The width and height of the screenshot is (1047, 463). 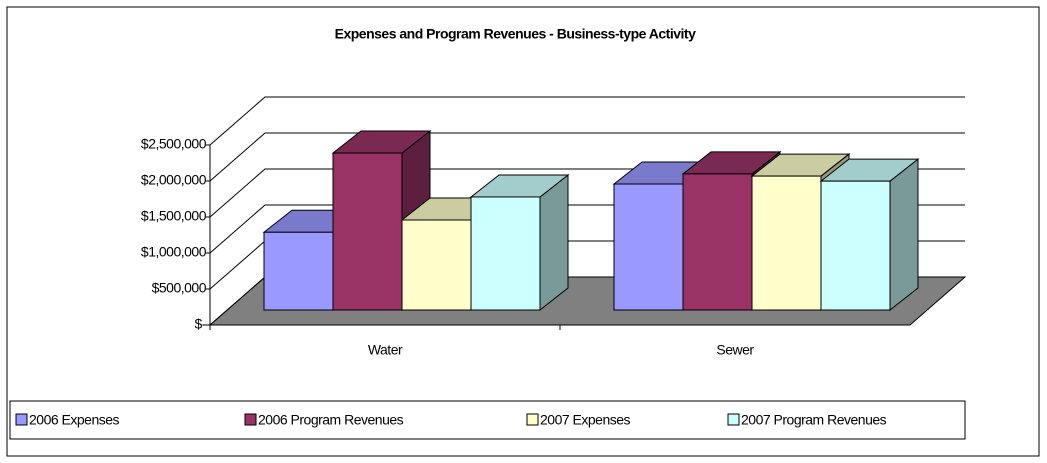 What do you see at coordinates (735, 350) in the screenshot?
I see `x-tick-label: Sewer` at bounding box center [735, 350].